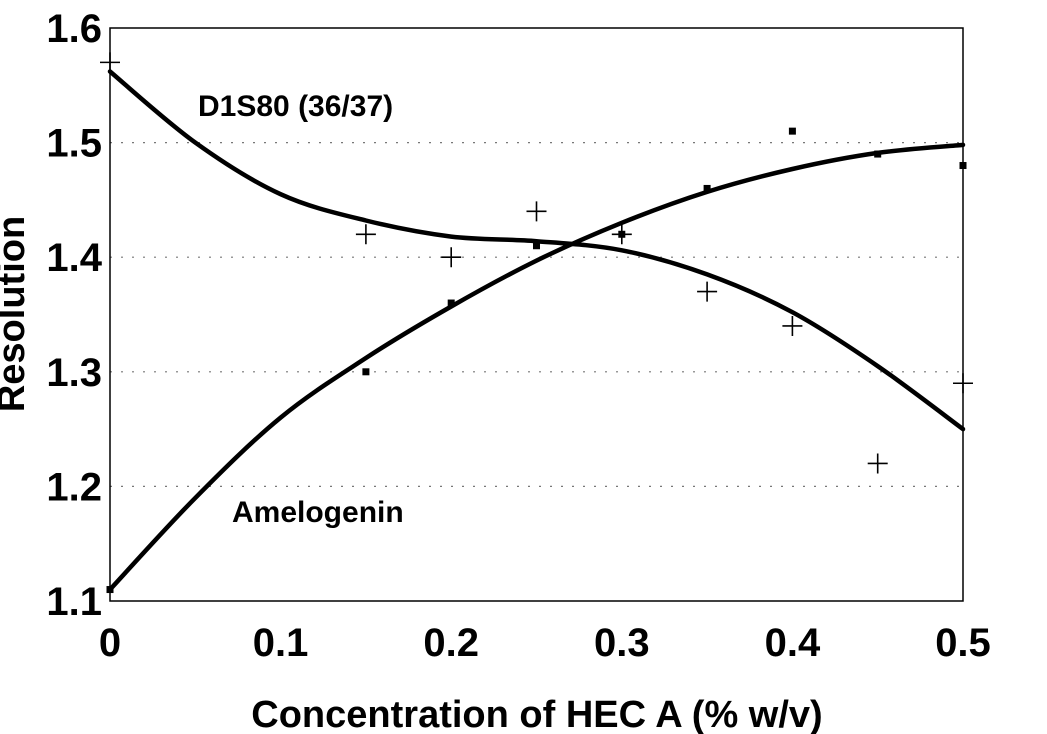 The width and height of the screenshot is (1047, 734). I want to click on x-tick-label: 0.3, so click(622, 643).